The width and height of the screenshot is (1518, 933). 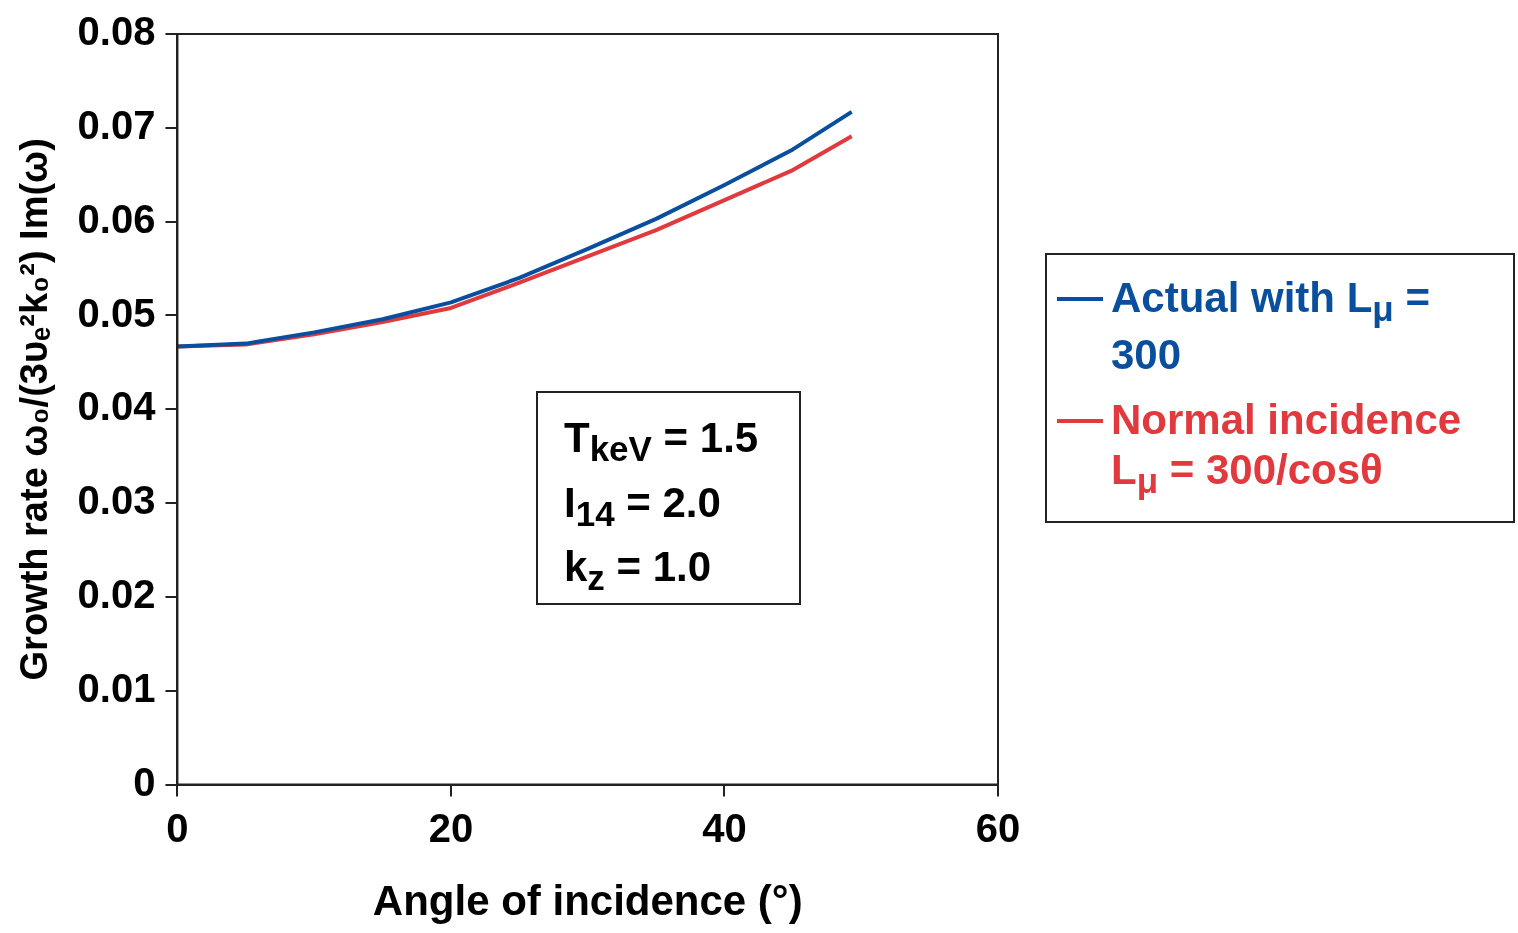 I want to click on annotation: k$_{z}$ = 1.0, so click(x=638, y=571).